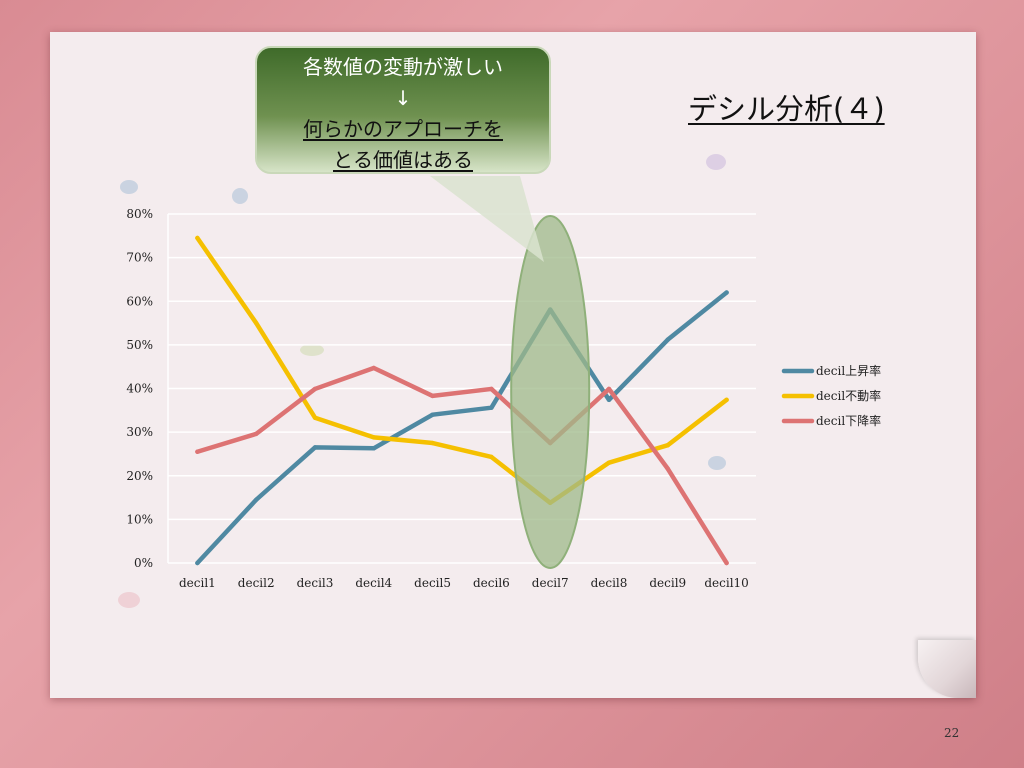  What do you see at coordinates (848, 370) in the screenshot?
I see `legend-label: decil上昇率` at bounding box center [848, 370].